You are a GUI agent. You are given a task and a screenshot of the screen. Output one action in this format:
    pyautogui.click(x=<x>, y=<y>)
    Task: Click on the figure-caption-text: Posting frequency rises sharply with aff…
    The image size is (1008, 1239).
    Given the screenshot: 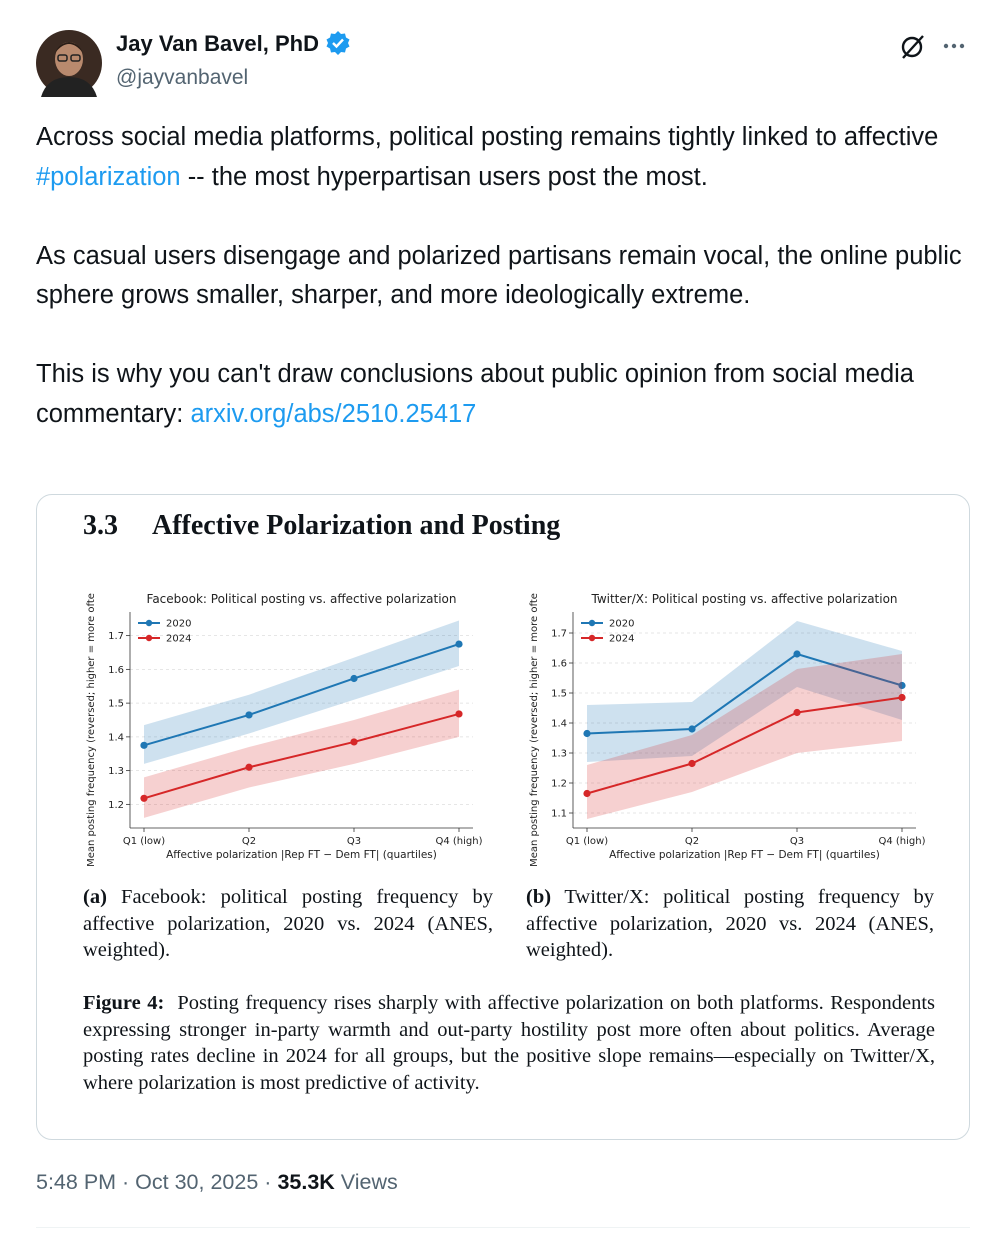 What is the action you would take?
    pyautogui.click(x=509, y=1043)
    